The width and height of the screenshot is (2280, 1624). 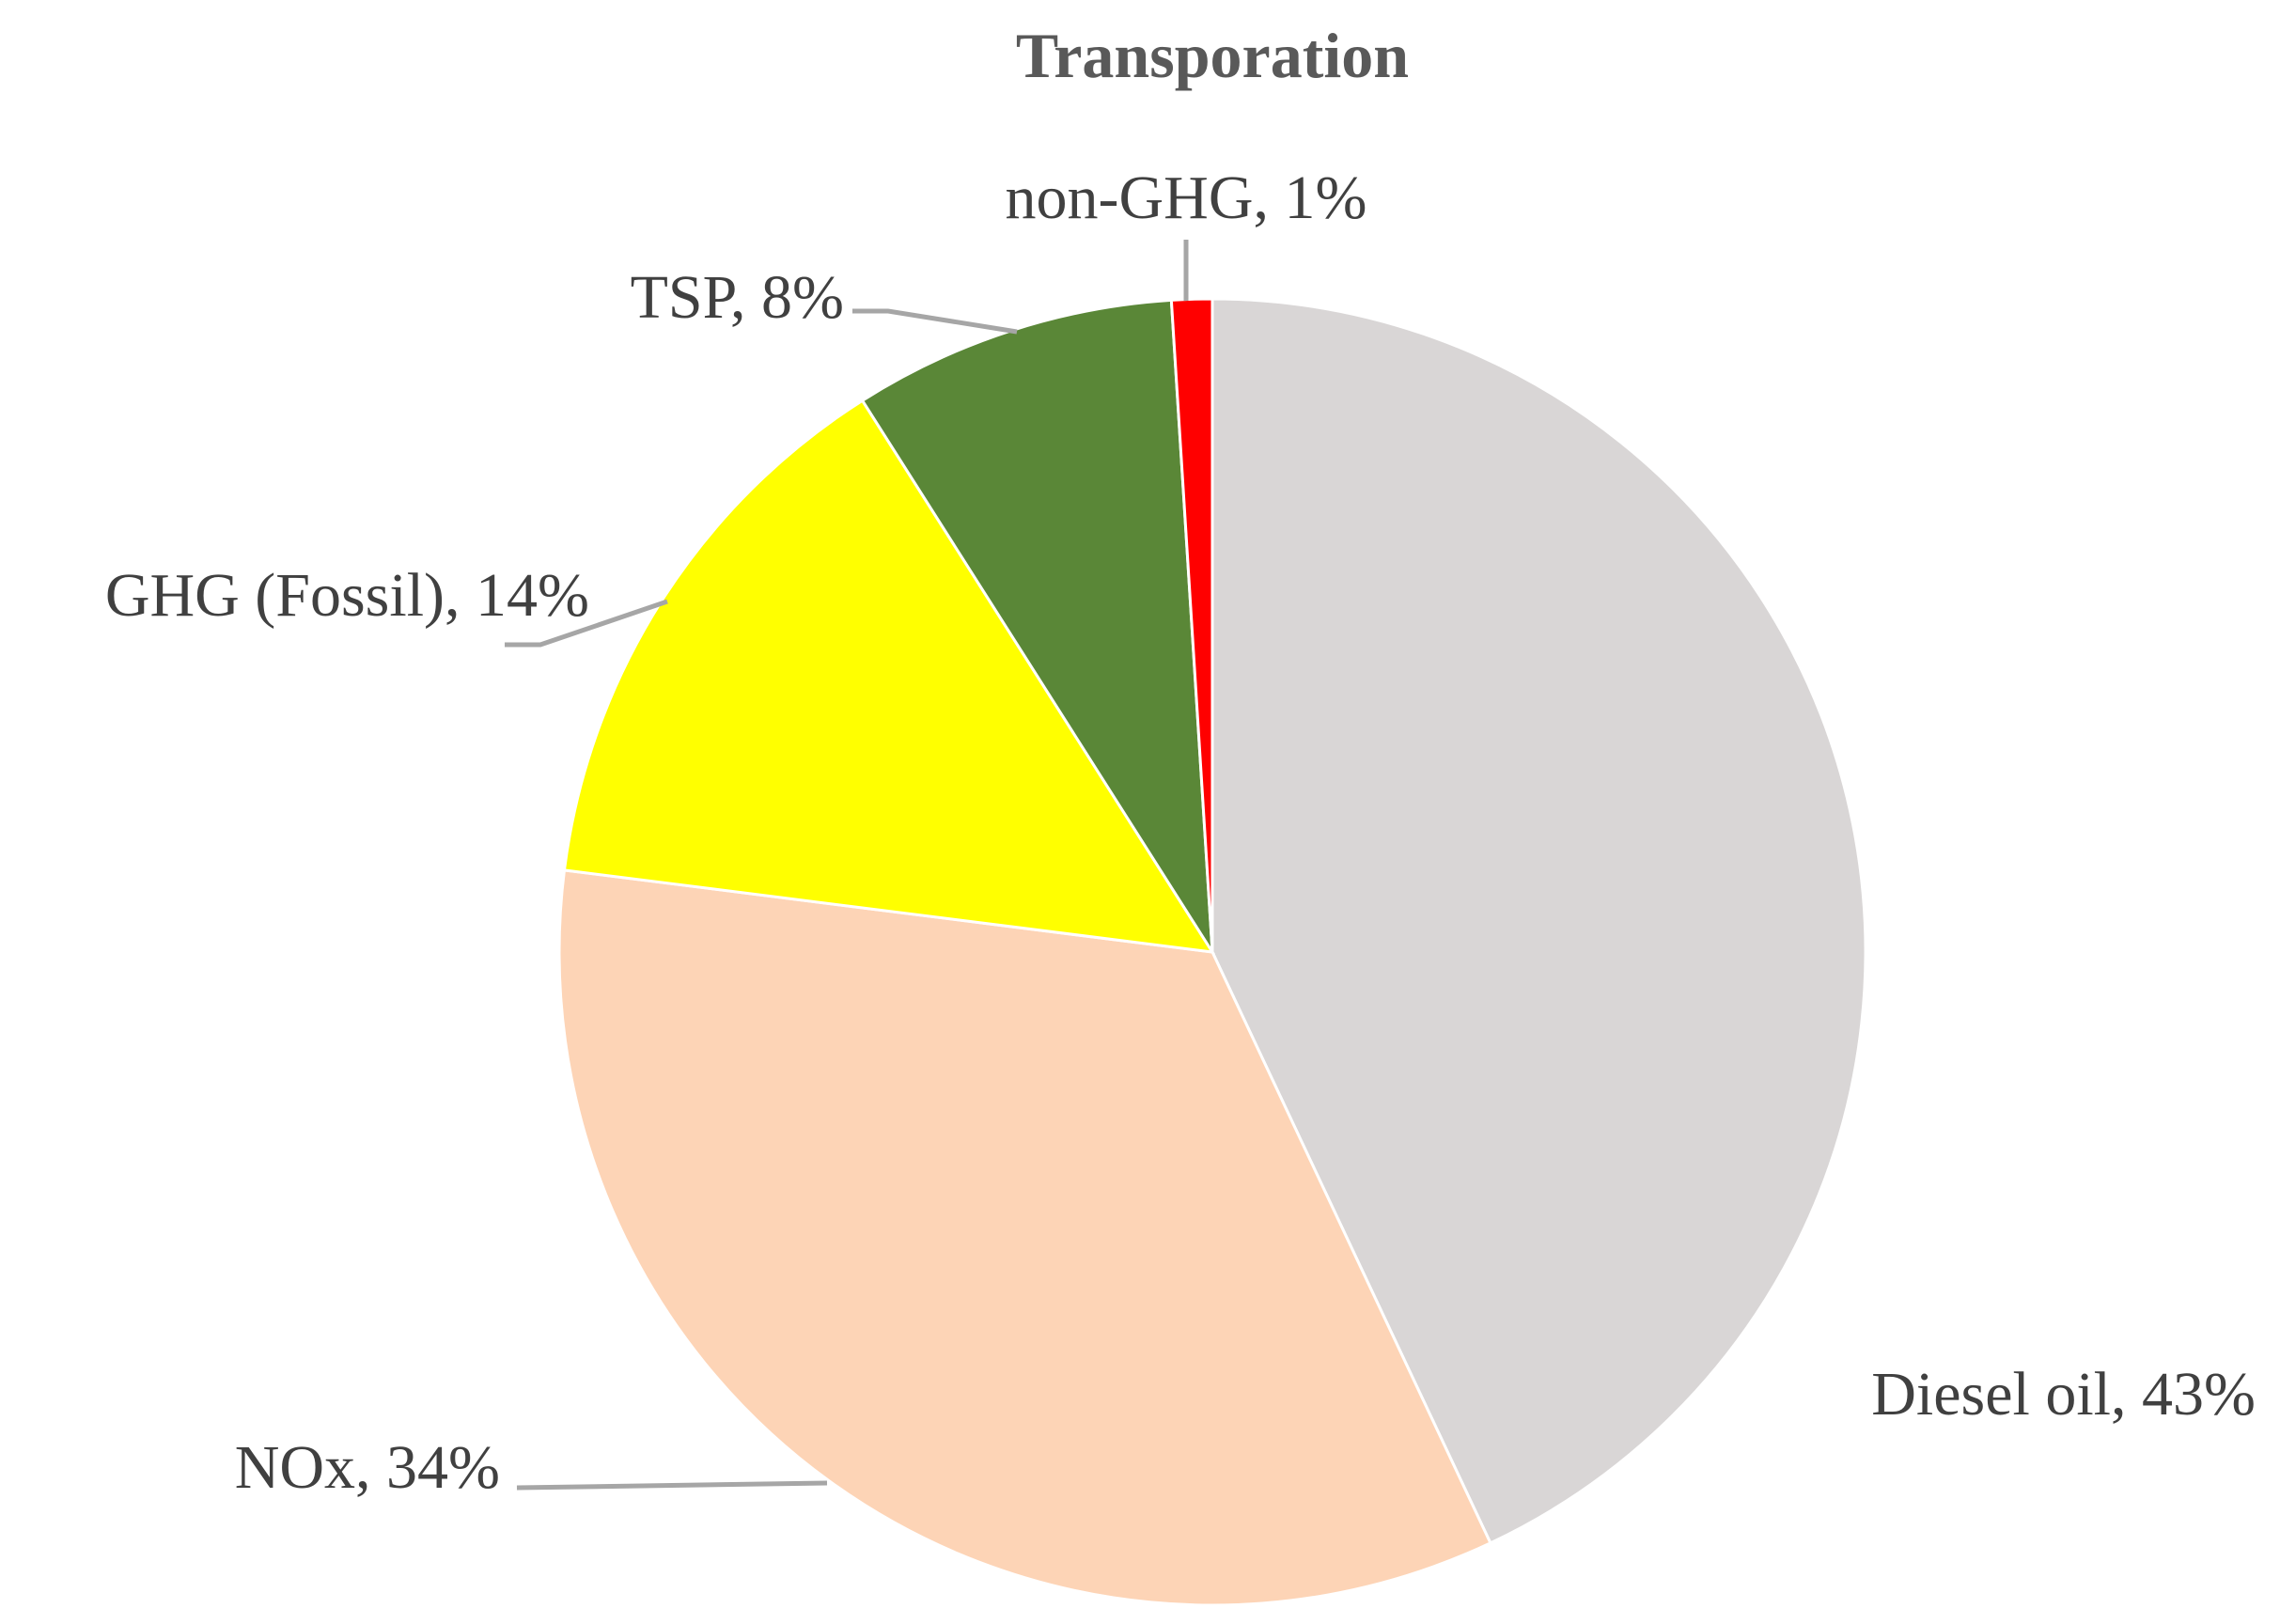 What do you see at coordinates (2063, 1394) in the screenshot?
I see `data-label-diesel-oil: Diesel oil, 43%` at bounding box center [2063, 1394].